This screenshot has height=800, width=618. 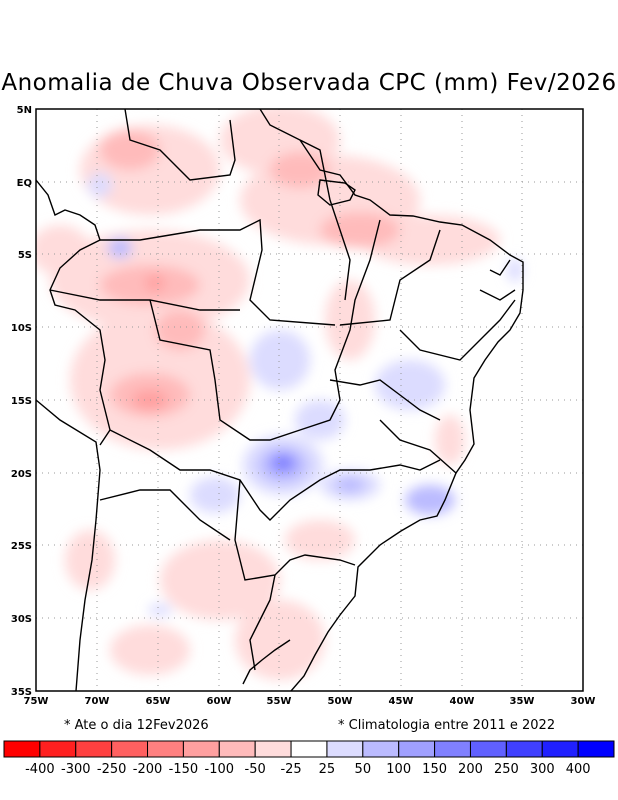 I want to click on colorbar-label: -400, so click(x=40, y=769).